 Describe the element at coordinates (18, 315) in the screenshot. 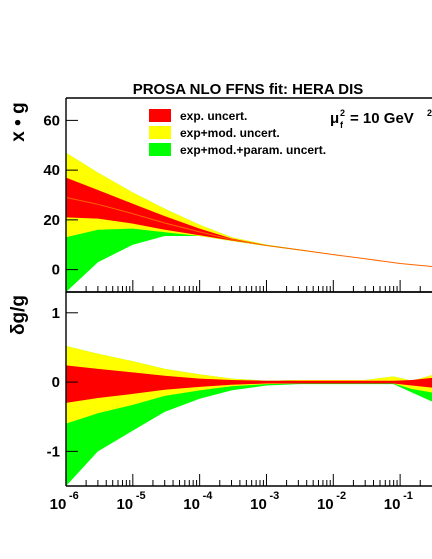

I see `bottom-ylabel: δg/g` at that location.